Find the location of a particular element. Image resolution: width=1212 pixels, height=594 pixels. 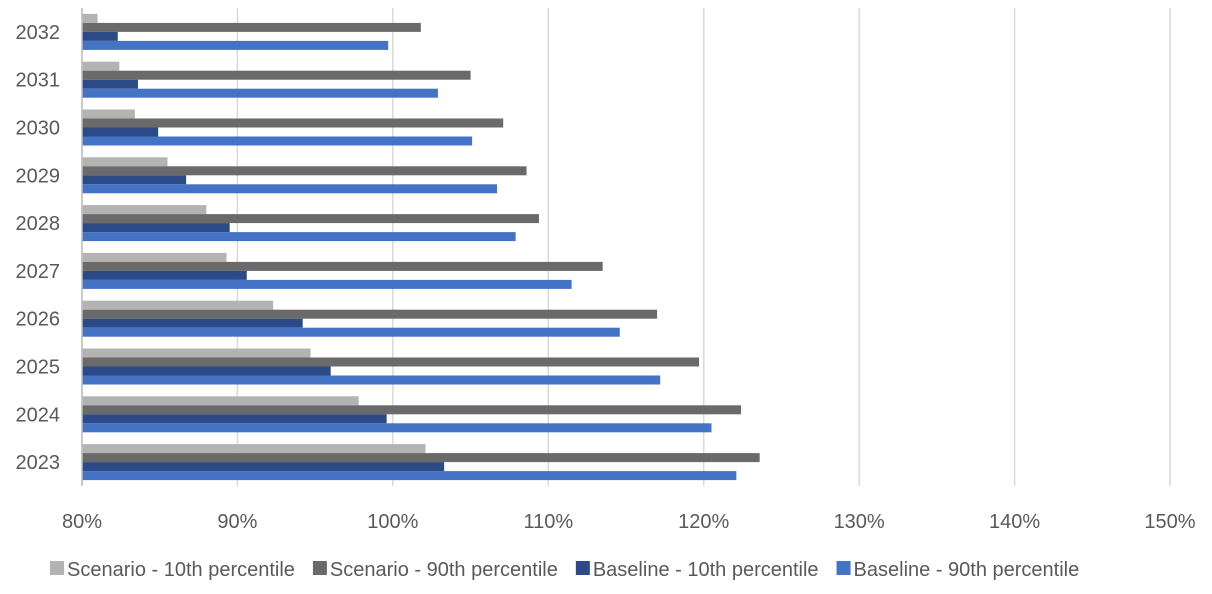

y-tick-label: 2025 is located at coordinates (38, 368).